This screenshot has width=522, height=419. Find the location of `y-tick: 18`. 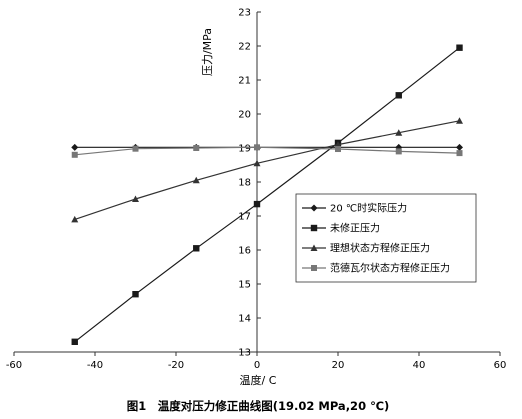

y-tick: 18 is located at coordinates (249, 183).